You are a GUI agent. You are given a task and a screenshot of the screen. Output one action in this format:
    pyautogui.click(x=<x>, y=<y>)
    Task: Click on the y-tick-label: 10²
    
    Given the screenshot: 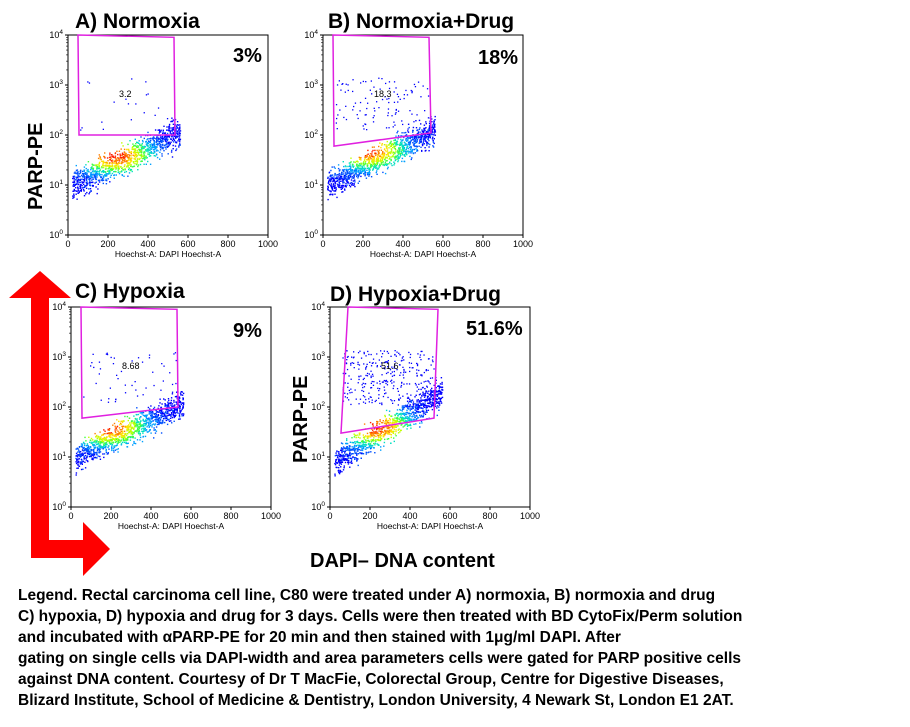 What is the action you would take?
    pyautogui.click(x=59, y=406)
    